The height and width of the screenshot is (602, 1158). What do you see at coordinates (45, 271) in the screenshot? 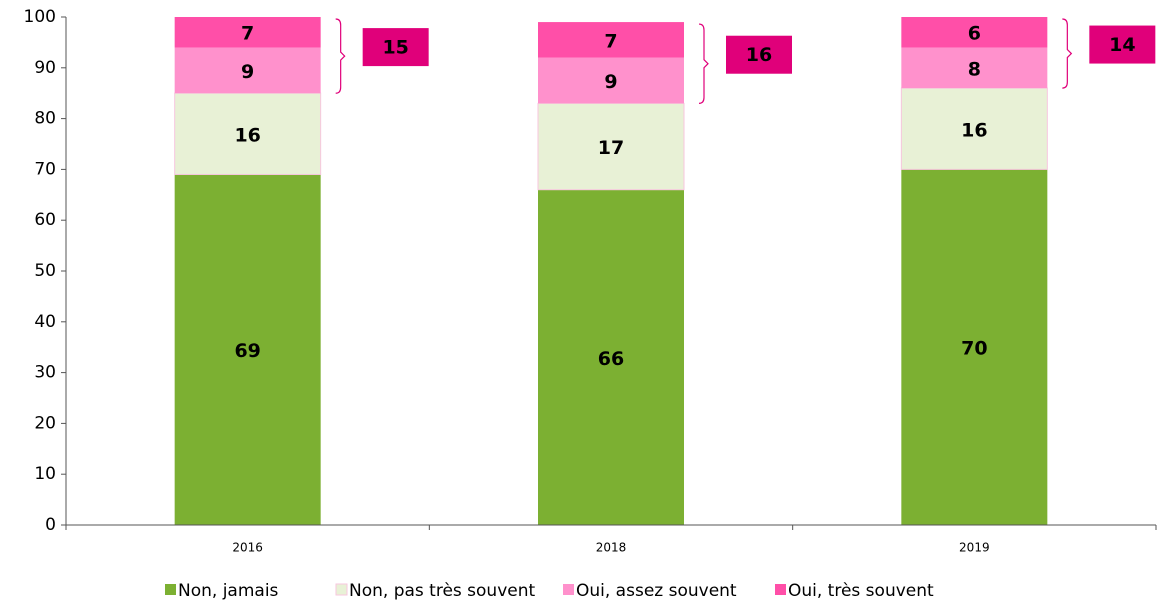
I see `y-tick-label: 50` at bounding box center [45, 271].